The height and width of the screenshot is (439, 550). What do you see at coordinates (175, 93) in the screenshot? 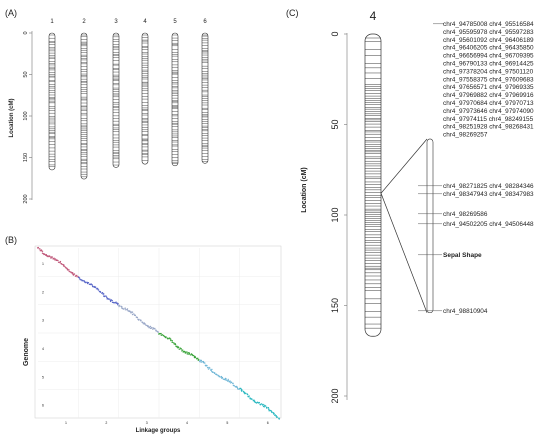
I see `linkage-group-5: 5` at bounding box center [175, 93].